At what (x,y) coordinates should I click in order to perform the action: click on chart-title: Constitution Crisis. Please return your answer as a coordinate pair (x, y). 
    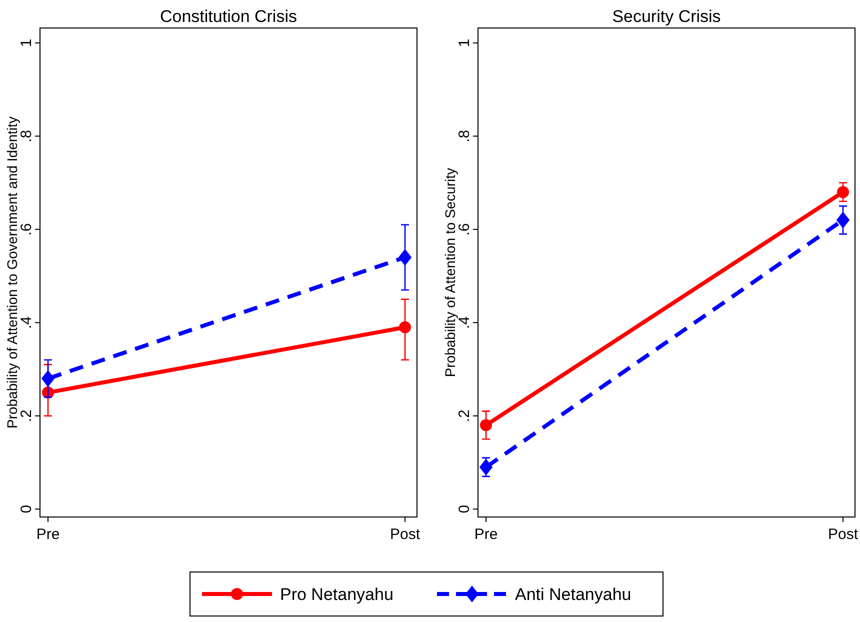
    Looking at the image, I should click on (228, 16).